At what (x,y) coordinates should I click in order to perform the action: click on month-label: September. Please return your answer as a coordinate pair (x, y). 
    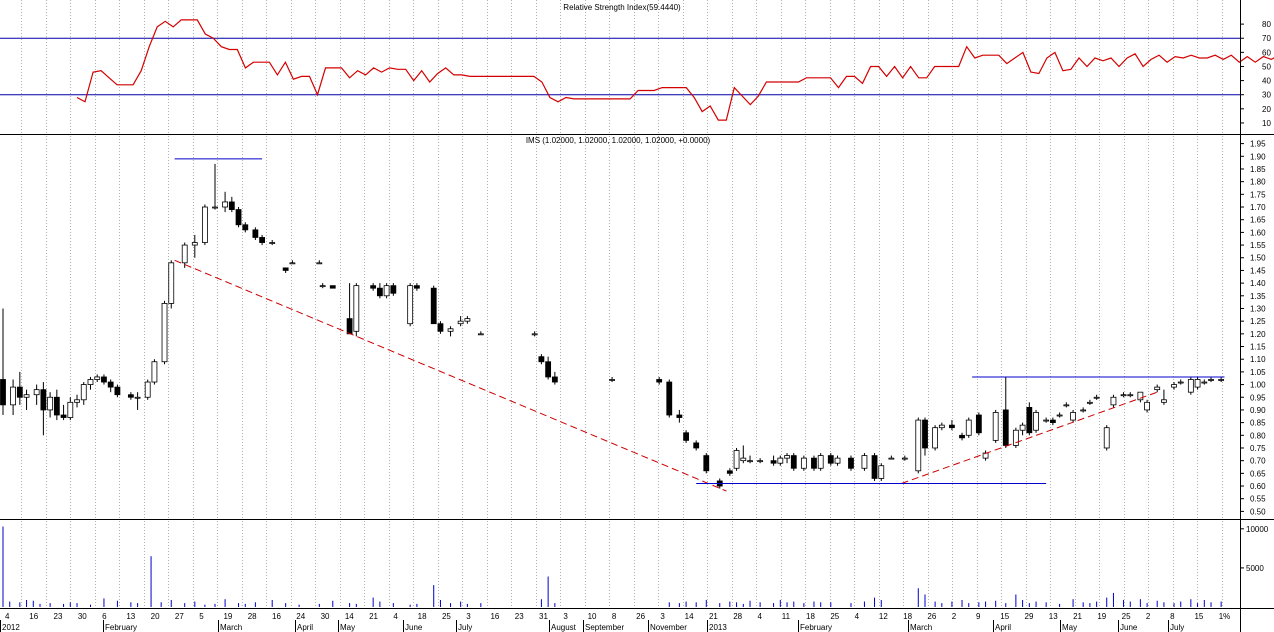
    Looking at the image, I should click on (604, 627).